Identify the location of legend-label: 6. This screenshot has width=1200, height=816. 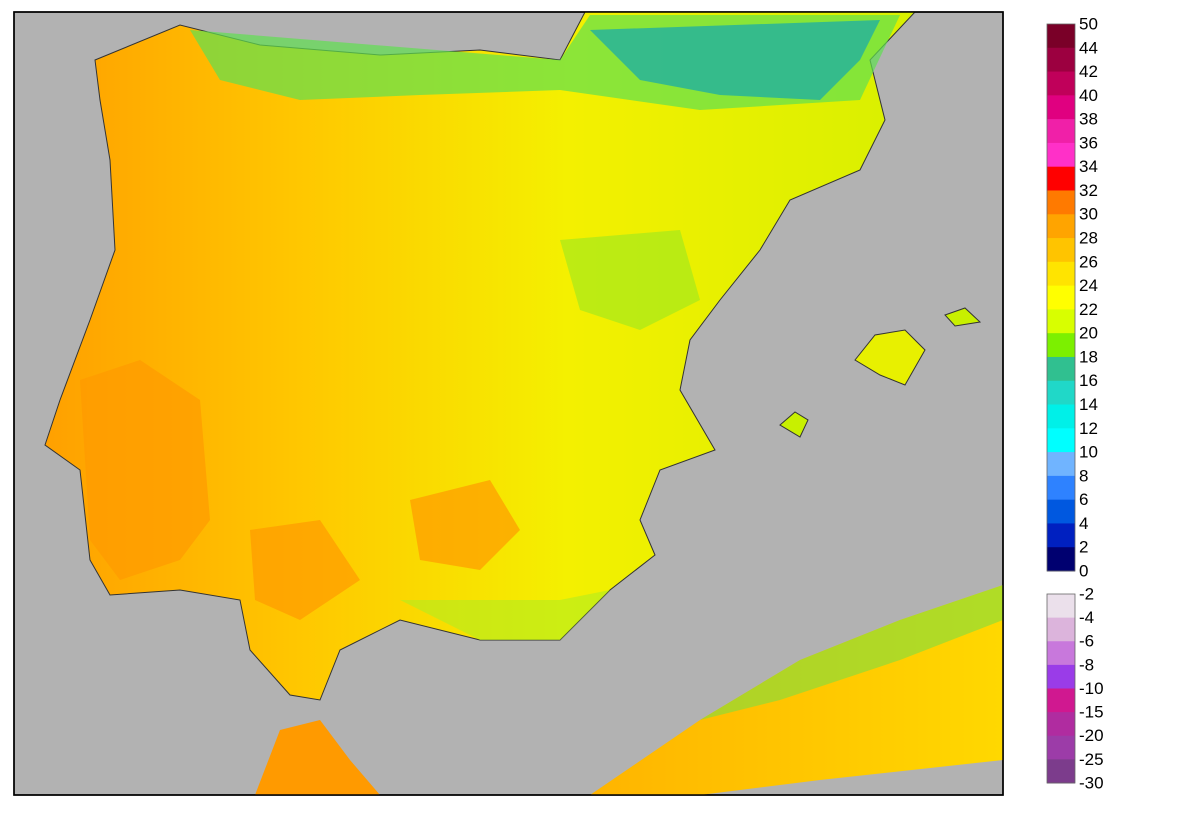
(1083, 499).